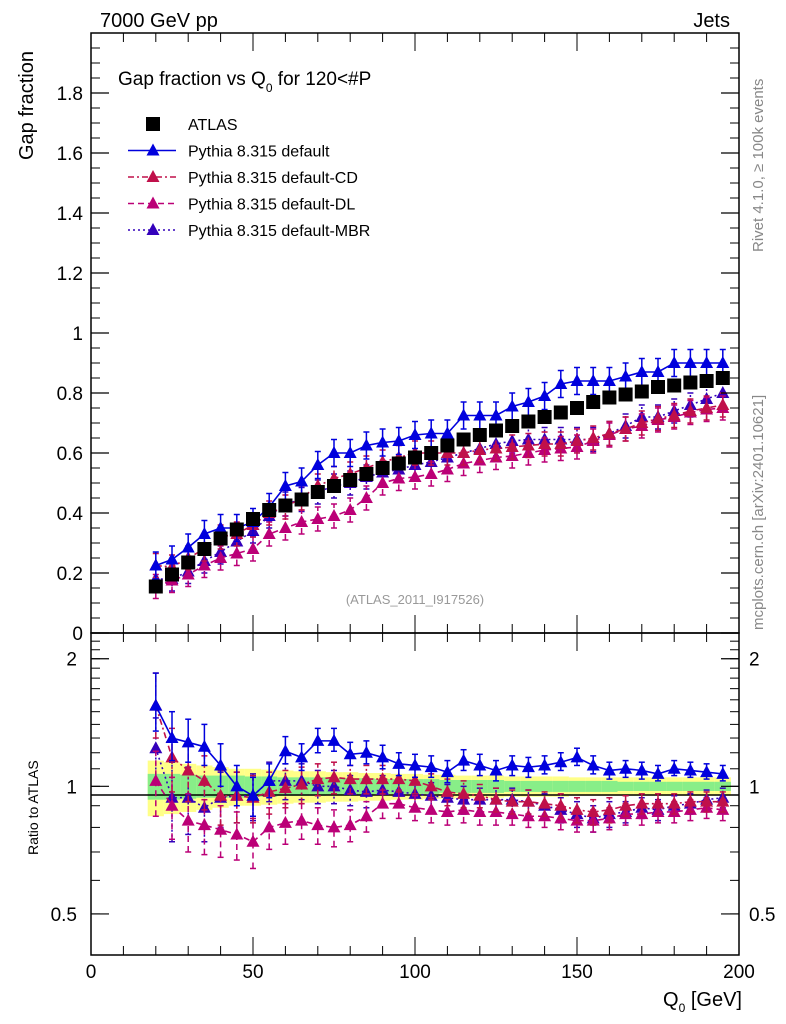 This screenshot has width=786, height=1024. What do you see at coordinates (415, 599) in the screenshot?
I see `analysis-watermark: (ATLAS_2011_I917526)` at bounding box center [415, 599].